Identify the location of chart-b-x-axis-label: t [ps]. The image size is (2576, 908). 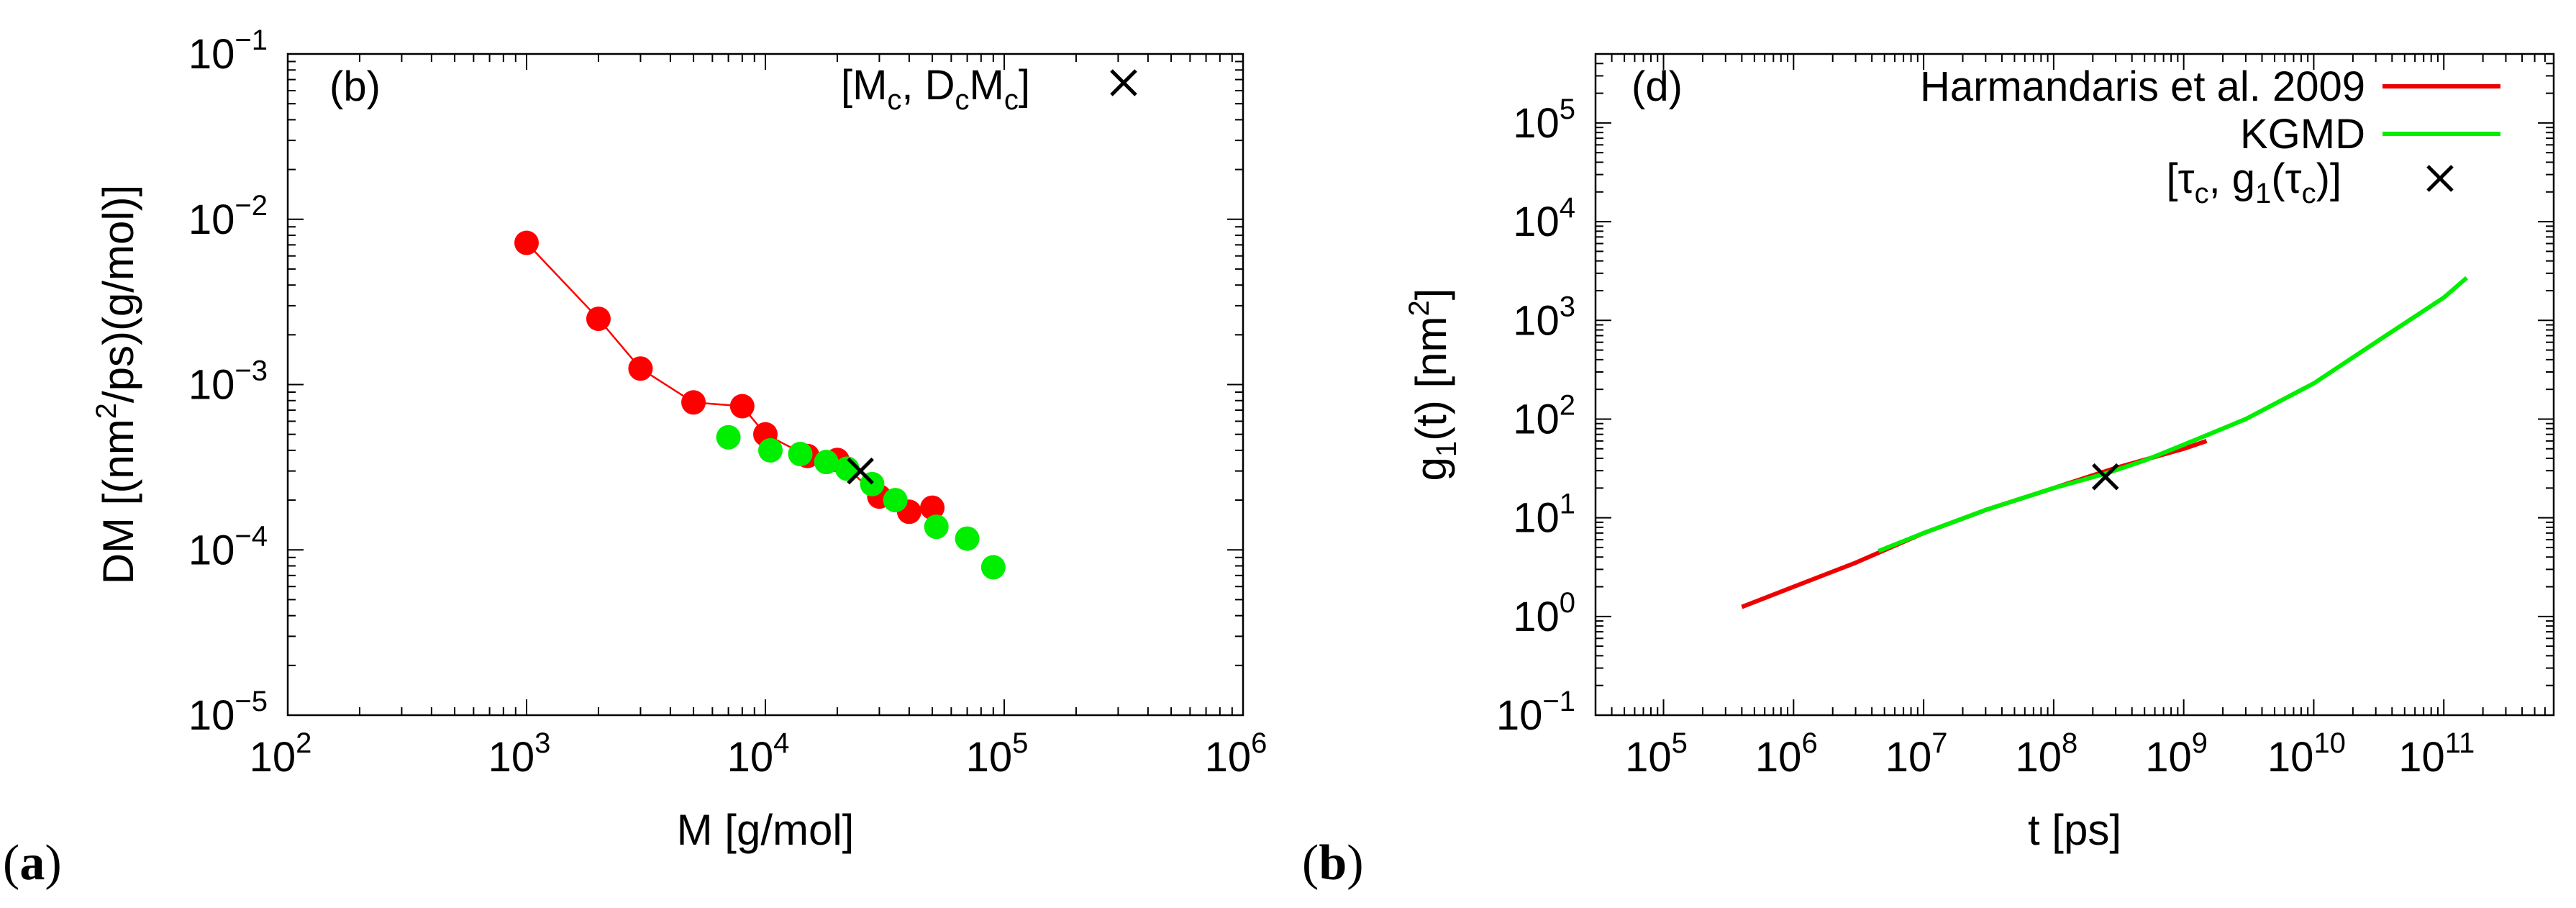
(2074, 830).